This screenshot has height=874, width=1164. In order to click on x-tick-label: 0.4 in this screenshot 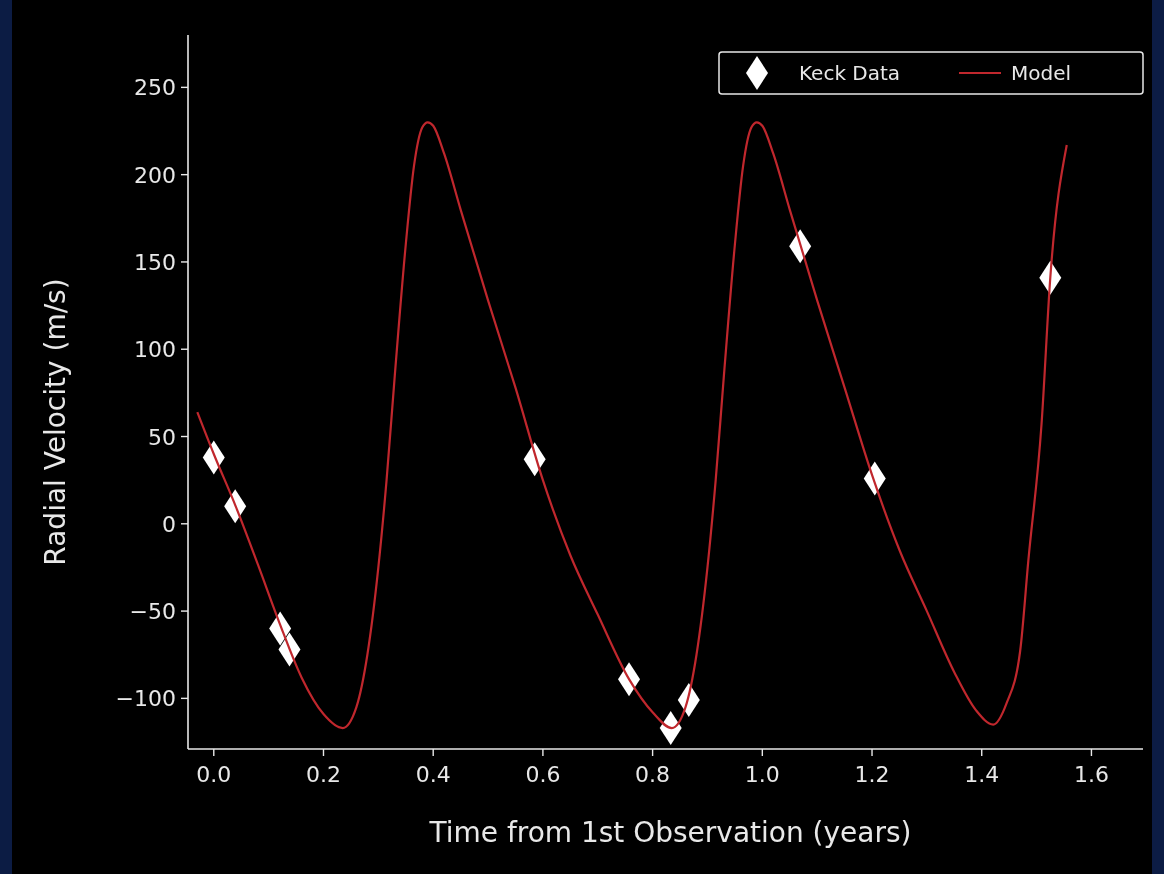, I will do `click(433, 774)`.